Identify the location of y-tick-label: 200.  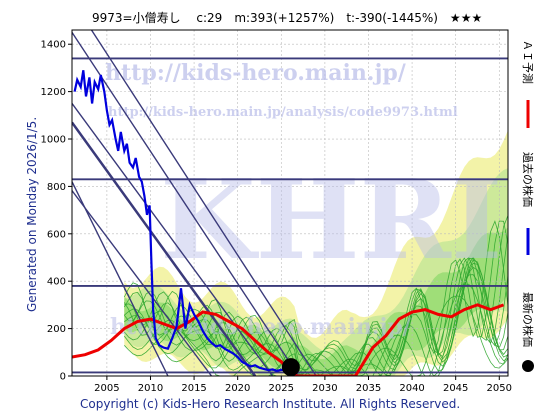
(56, 329).